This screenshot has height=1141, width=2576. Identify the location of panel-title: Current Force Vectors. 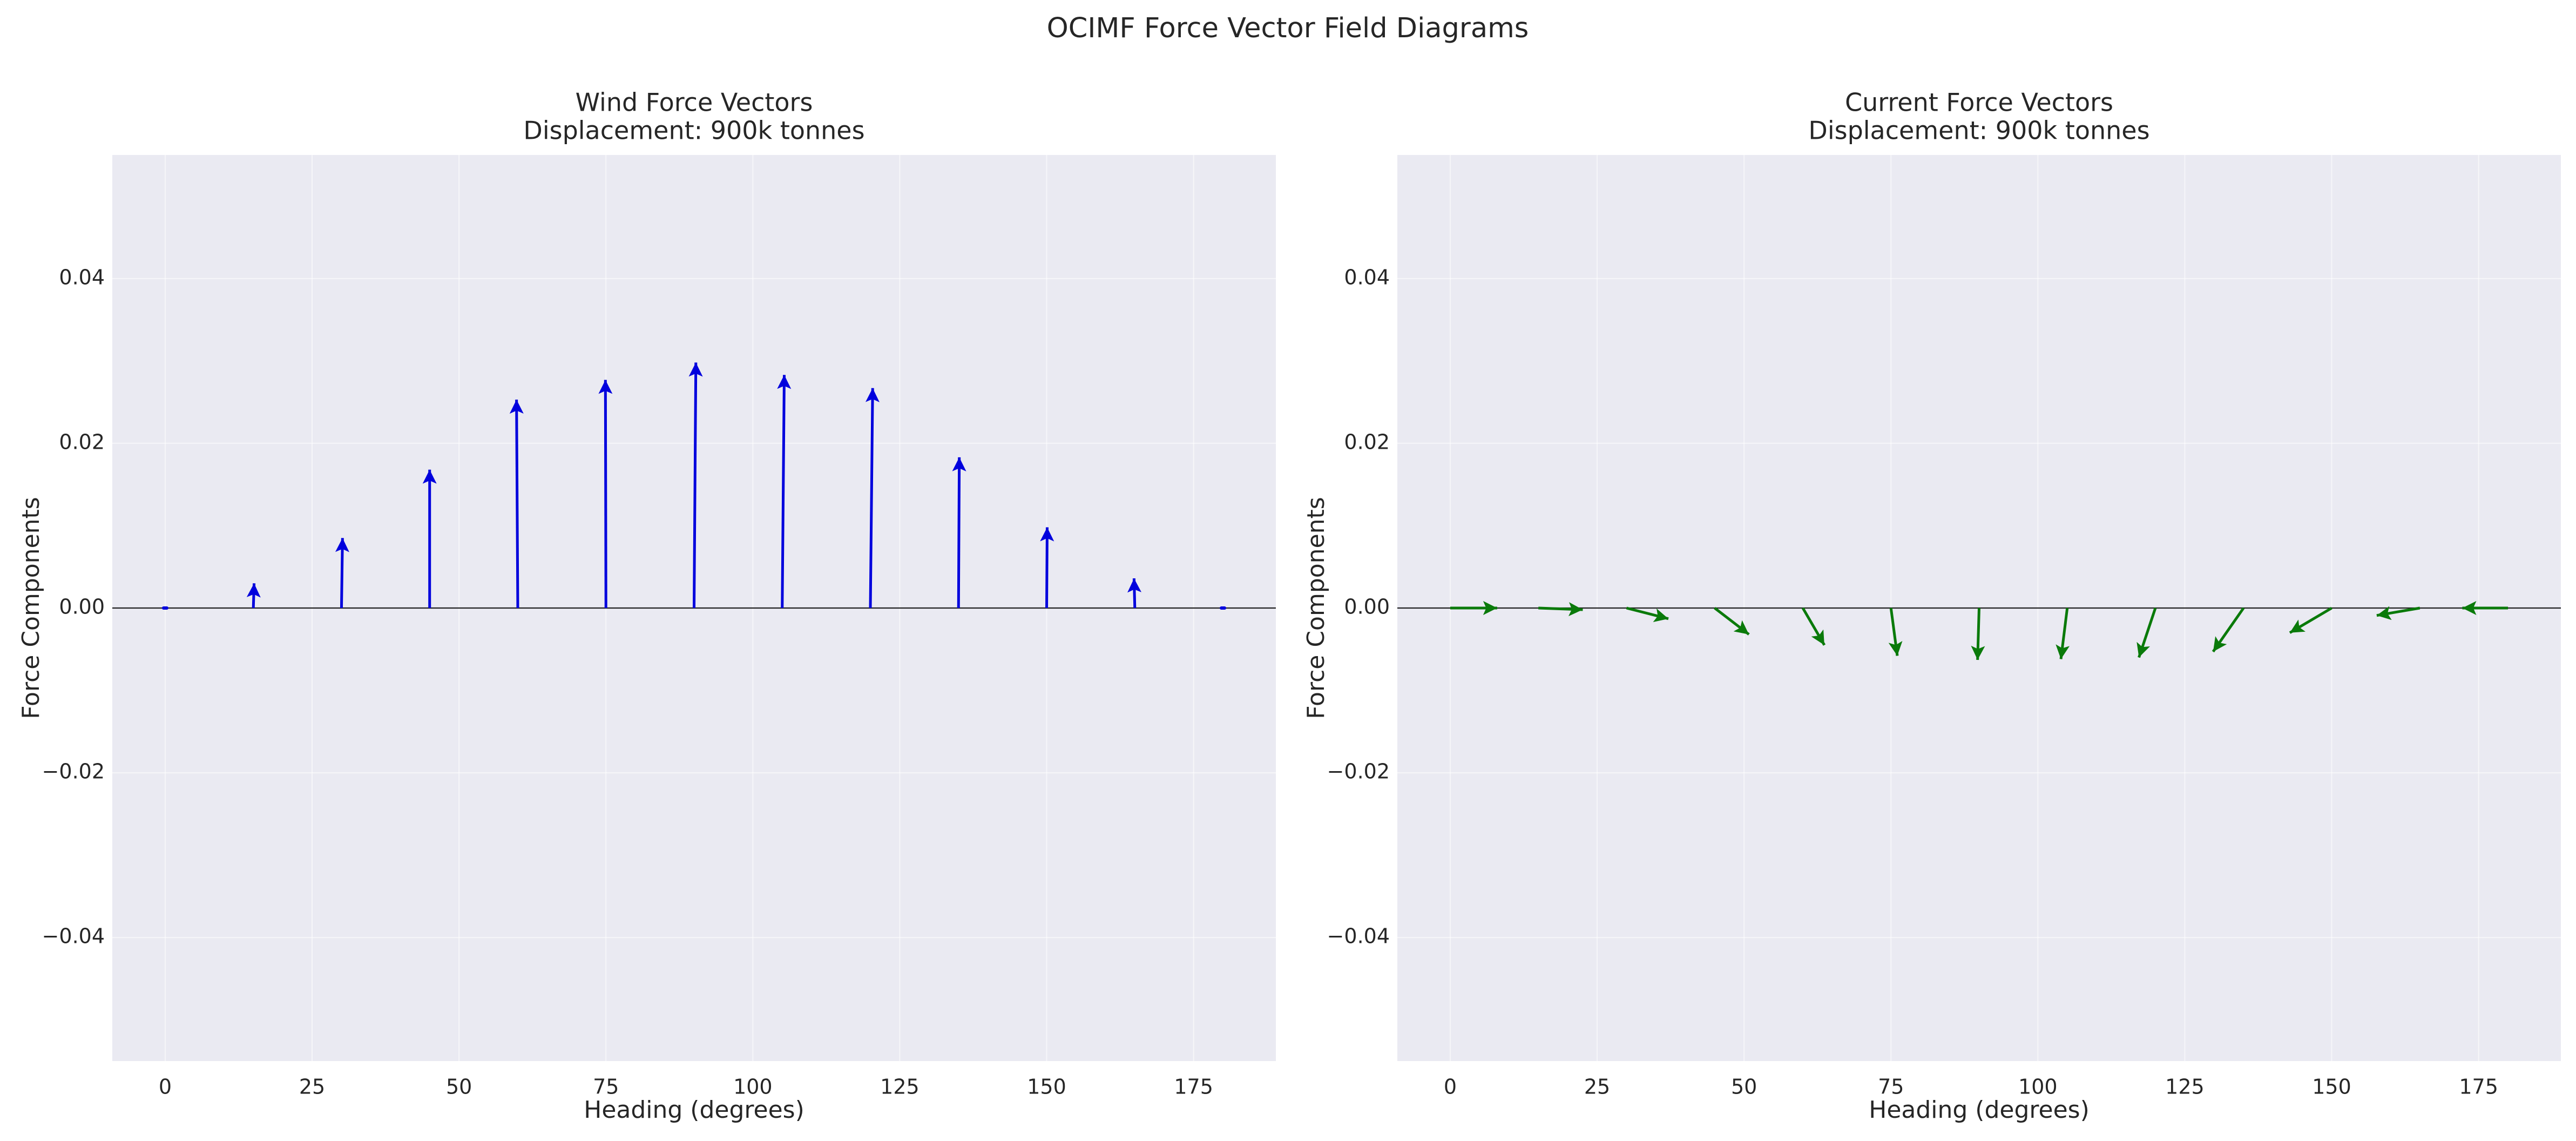
(1979, 102).